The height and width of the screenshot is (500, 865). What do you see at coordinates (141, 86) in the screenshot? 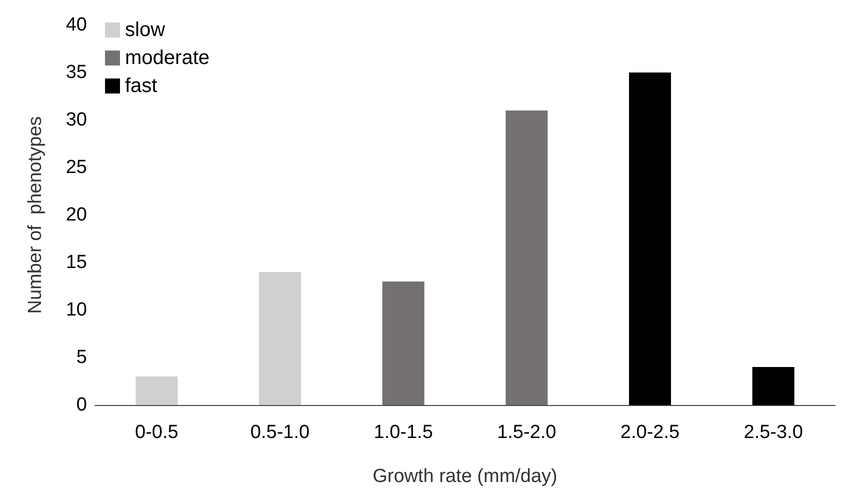
I see `legend-label: fast` at bounding box center [141, 86].